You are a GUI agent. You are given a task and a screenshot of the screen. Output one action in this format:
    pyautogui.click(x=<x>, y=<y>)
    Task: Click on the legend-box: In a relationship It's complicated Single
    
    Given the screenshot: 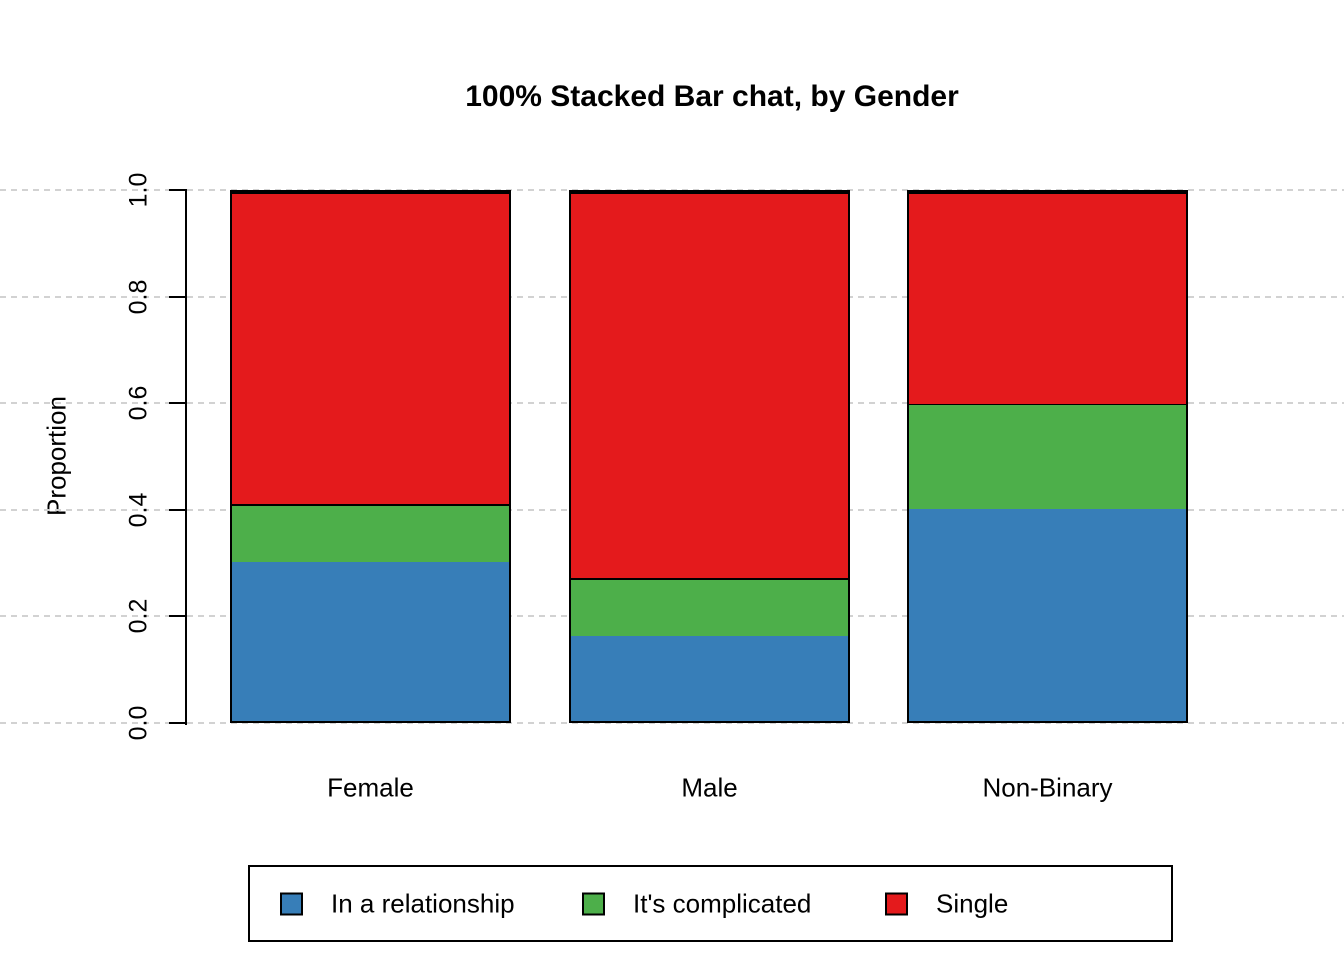 What is the action you would take?
    pyautogui.click(x=710, y=903)
    